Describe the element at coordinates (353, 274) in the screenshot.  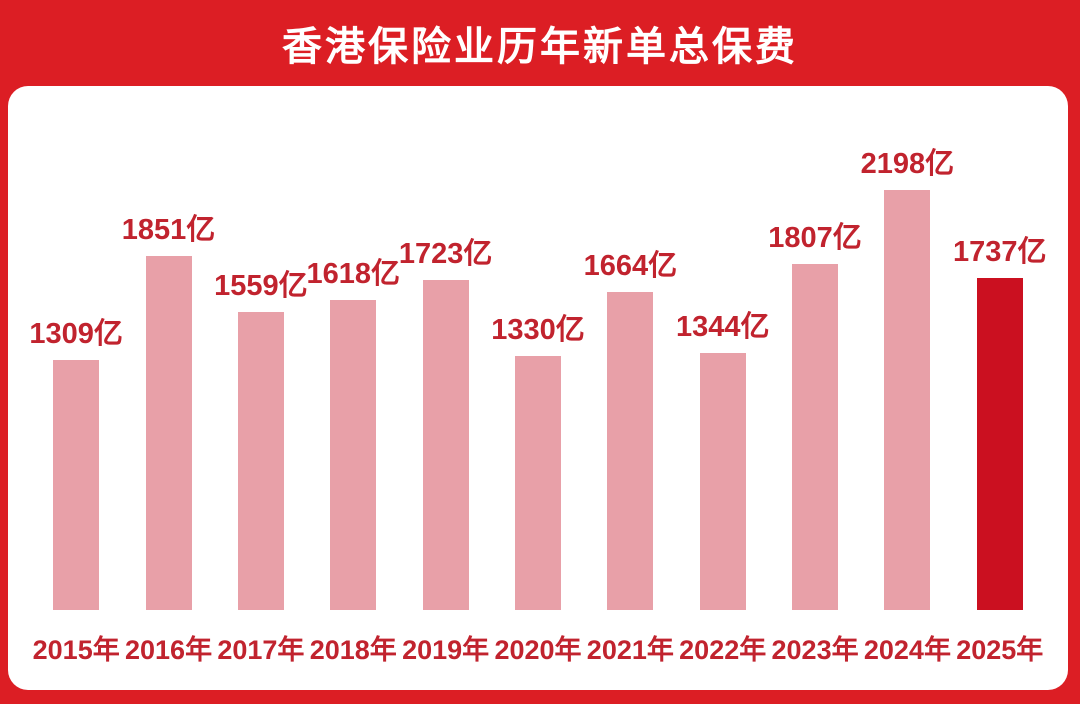
I see `bar-value-label: 1618亿` at that location.